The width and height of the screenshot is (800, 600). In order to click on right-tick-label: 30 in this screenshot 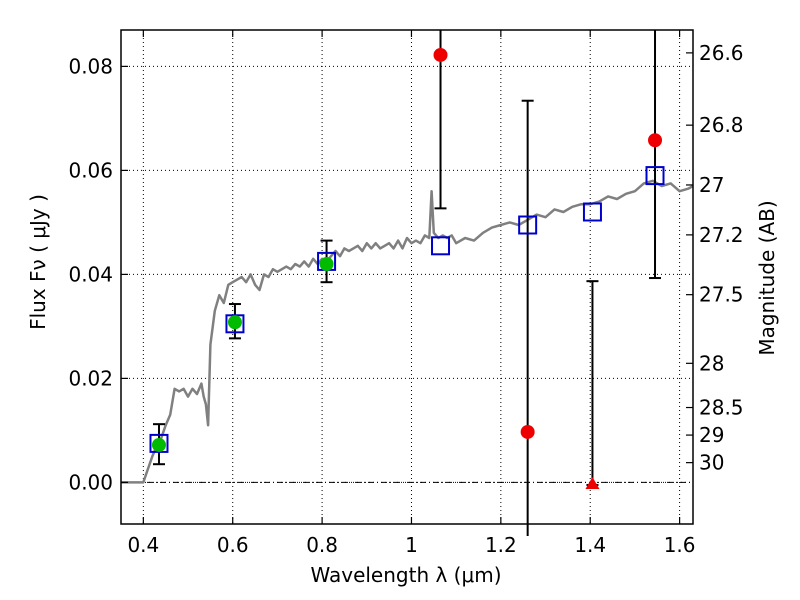, I will do `click(711, 463)`.